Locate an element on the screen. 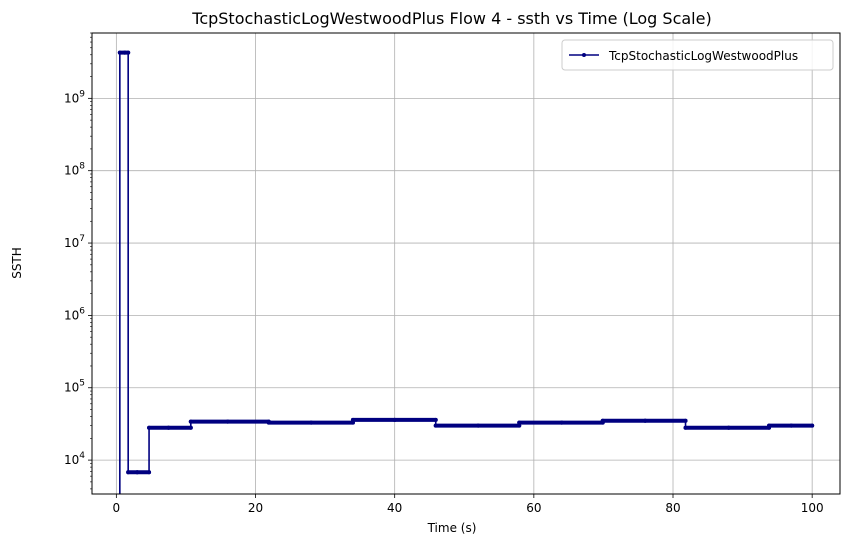 Image resolution: width=849 pixels, height=547 pixels. x-axis-label: Time (s) is located at coordinates (452, 528).